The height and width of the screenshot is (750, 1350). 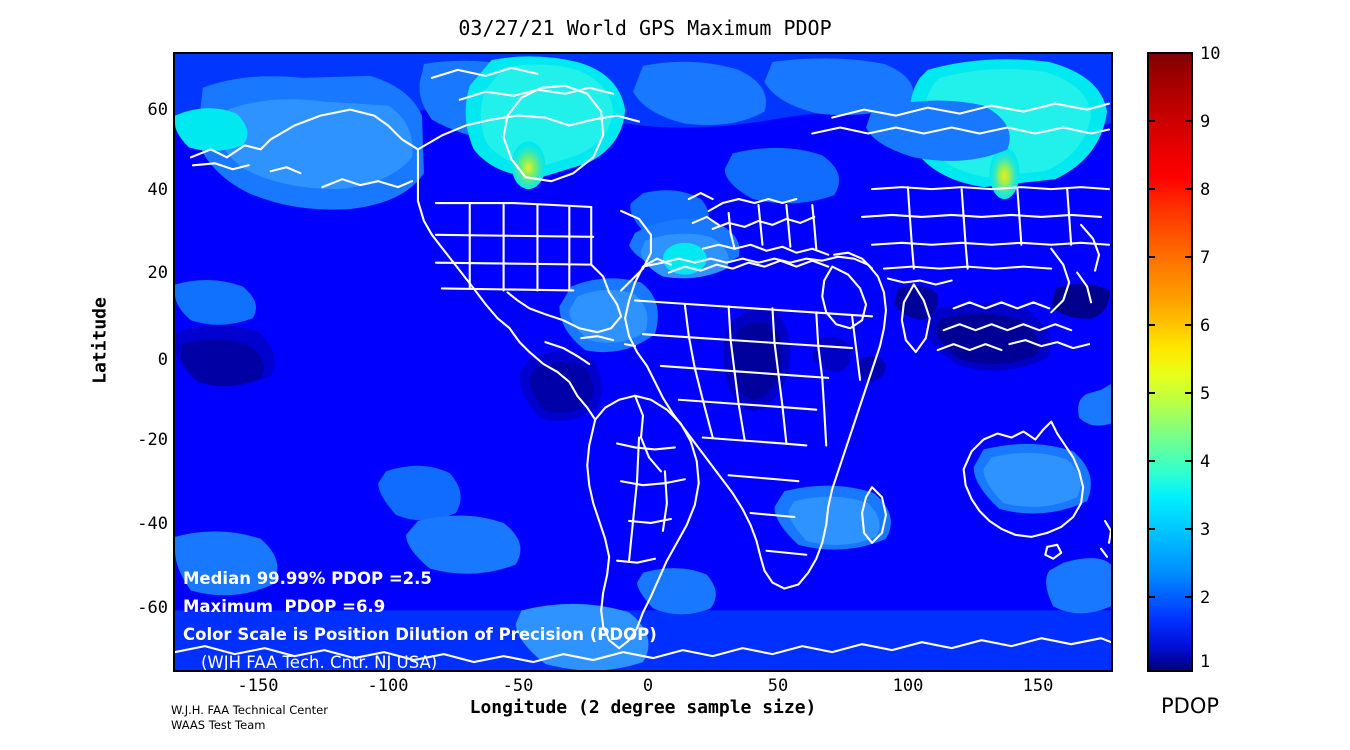 I want to click on page-title: 03/27/21 World GPS Maximum PDOP, so click(x=645, y=28).